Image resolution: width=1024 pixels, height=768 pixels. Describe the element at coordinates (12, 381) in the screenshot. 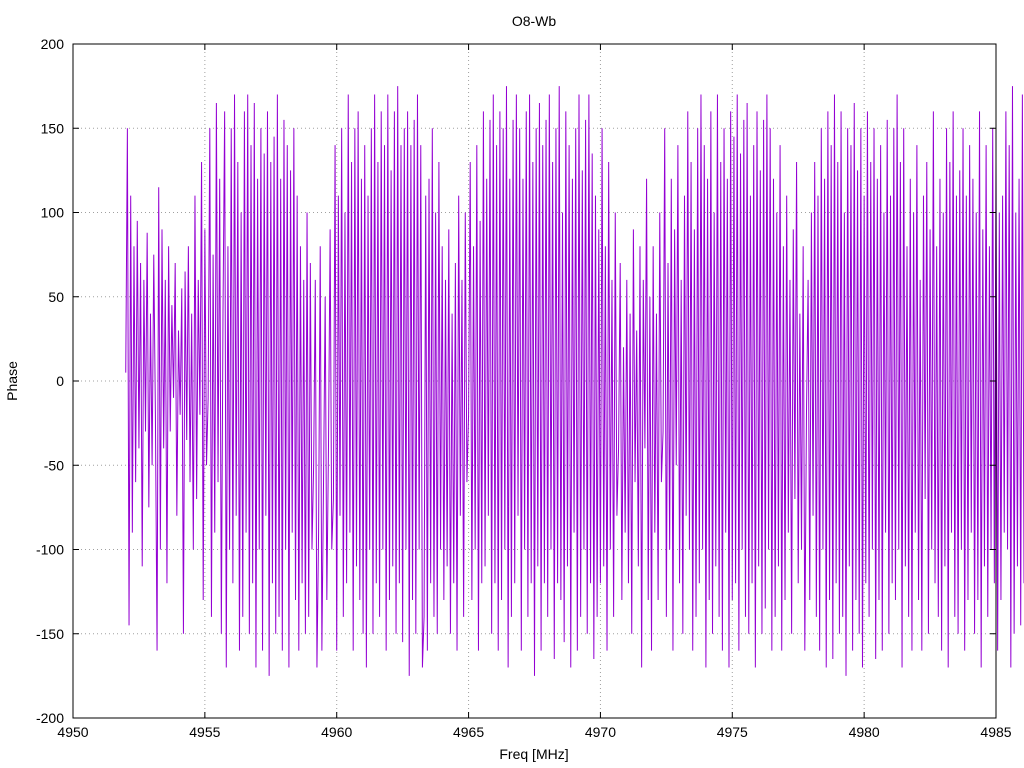

I see `y-axis-label: Phase` at that location.